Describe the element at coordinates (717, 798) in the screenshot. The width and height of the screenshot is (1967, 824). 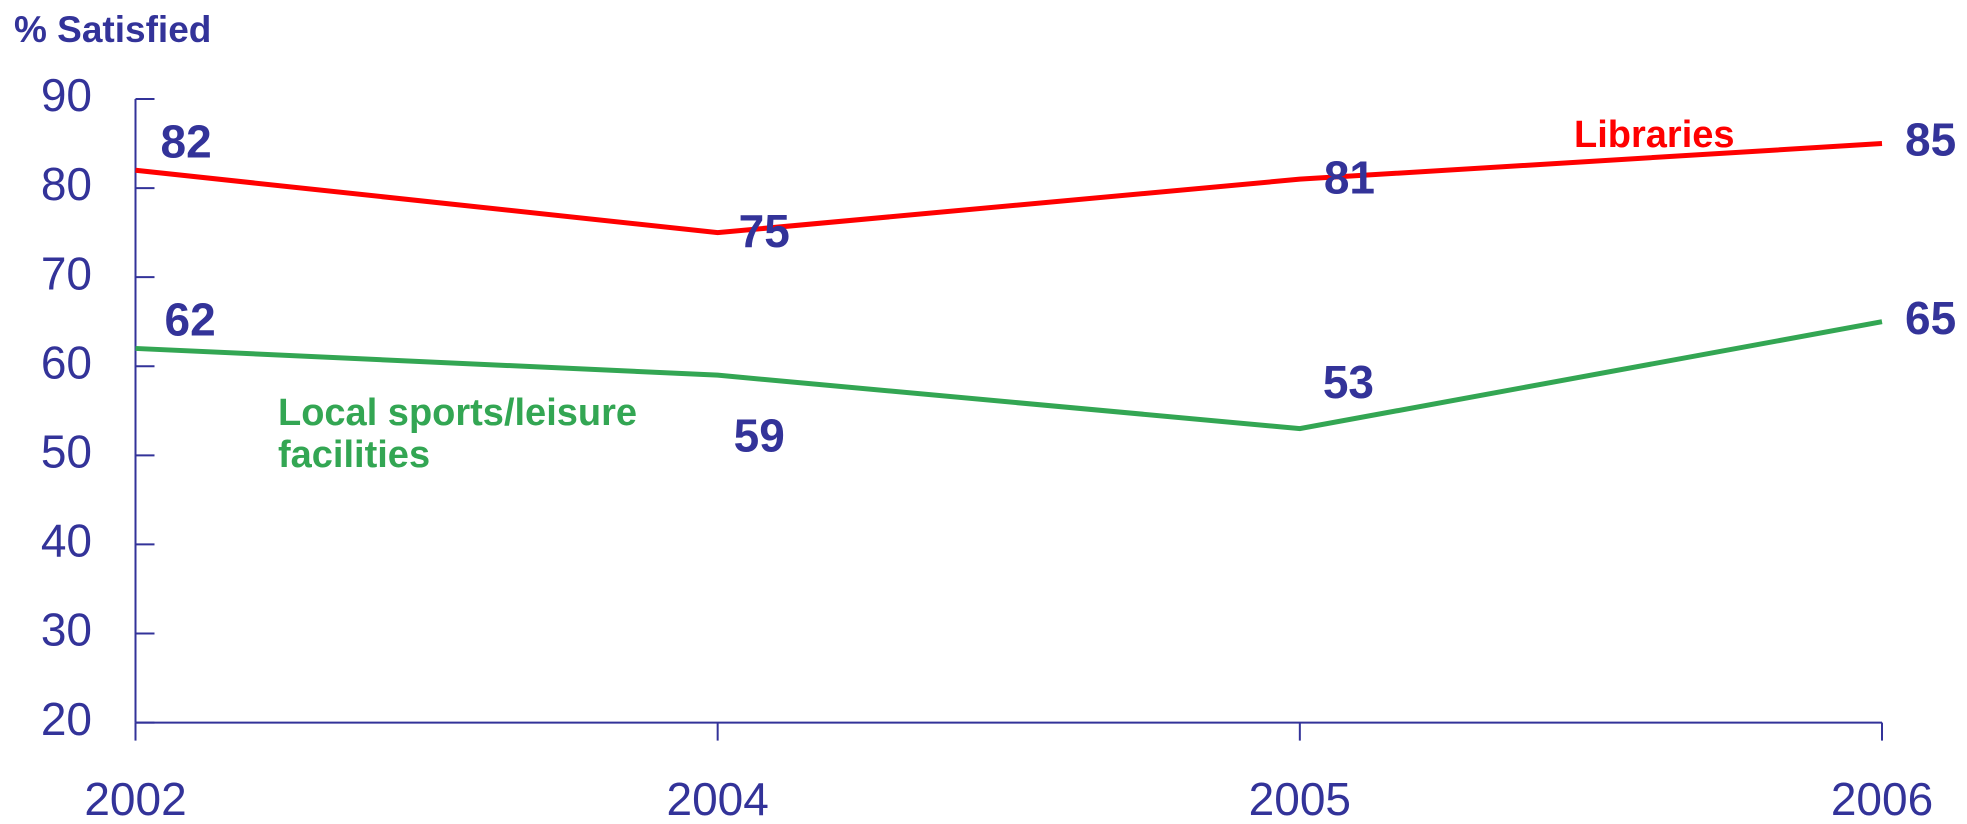
I see `x-tick-label: 2004` at that location.